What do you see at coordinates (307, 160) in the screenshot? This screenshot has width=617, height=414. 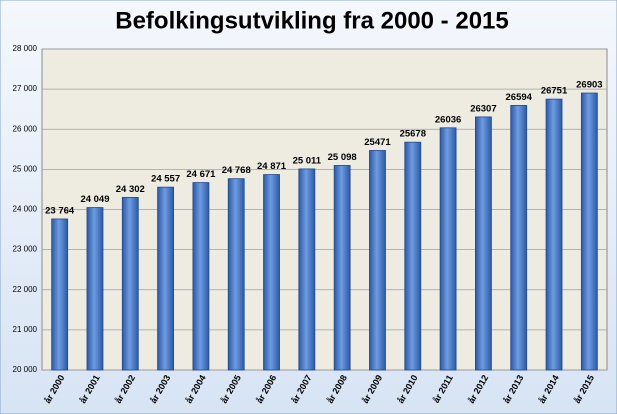 I see `value-label: 25 011` at bounding box center [307, 160].